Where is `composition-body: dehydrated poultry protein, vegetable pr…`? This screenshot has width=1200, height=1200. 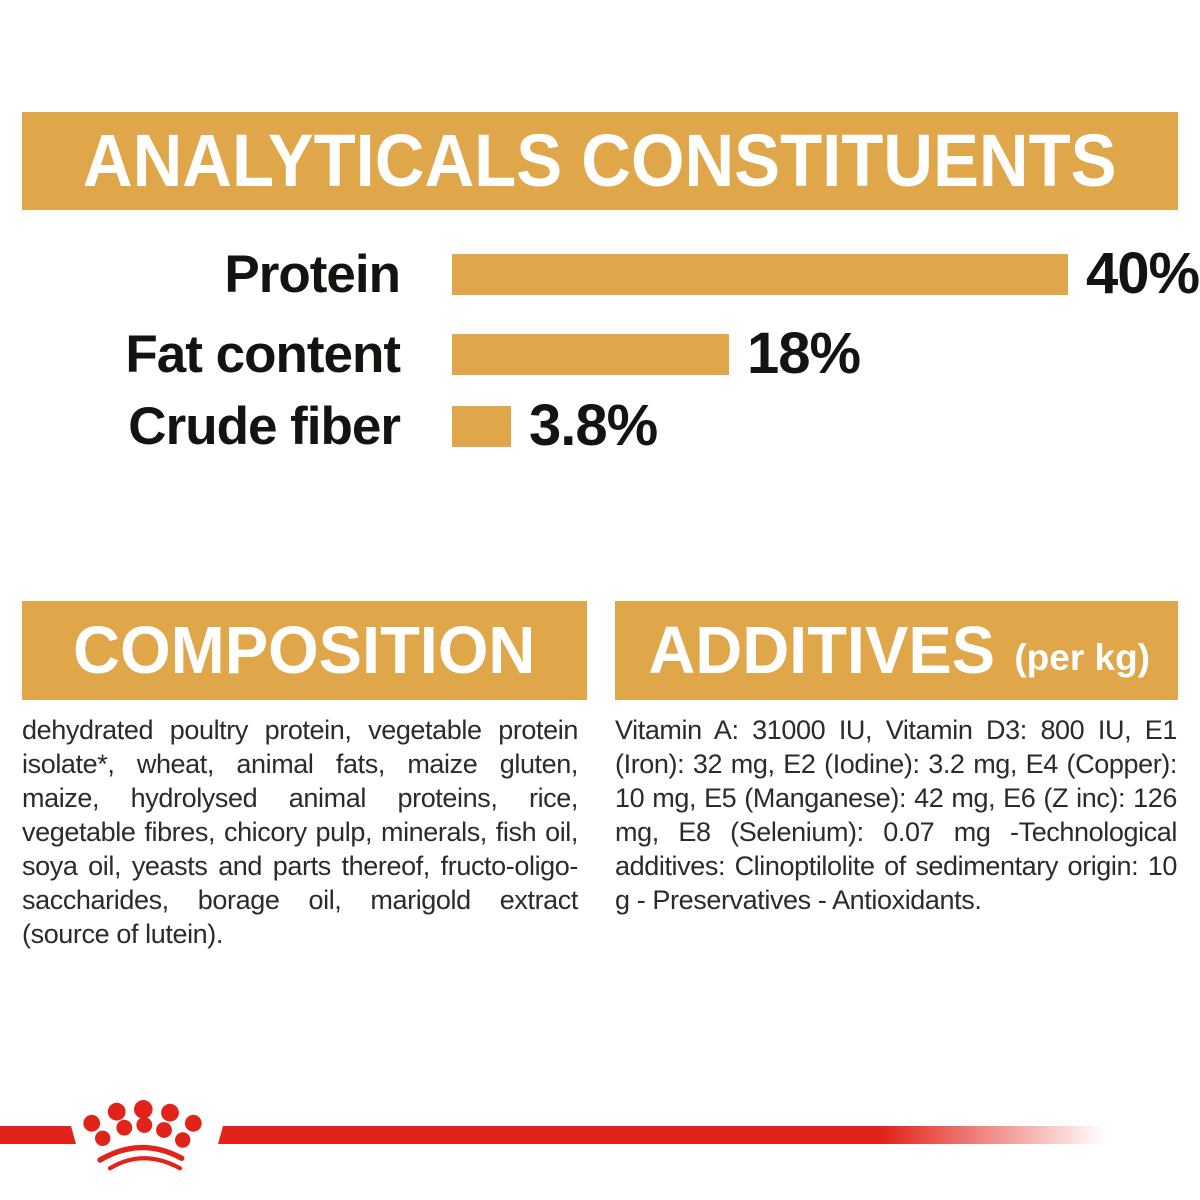 composition-body: dehydrated poultry protein, vegetable pr… is located at coordinates (300, 832).